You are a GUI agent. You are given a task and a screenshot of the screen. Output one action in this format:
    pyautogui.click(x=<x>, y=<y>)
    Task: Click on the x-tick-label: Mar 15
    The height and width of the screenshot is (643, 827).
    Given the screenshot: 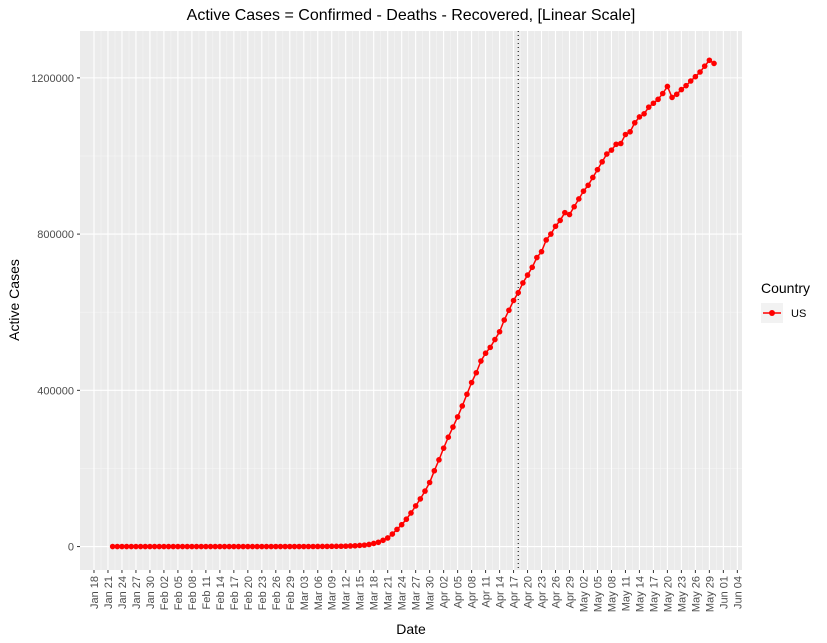 What is the action you would take?
    pyautogui.click(x=361, y=593)
    